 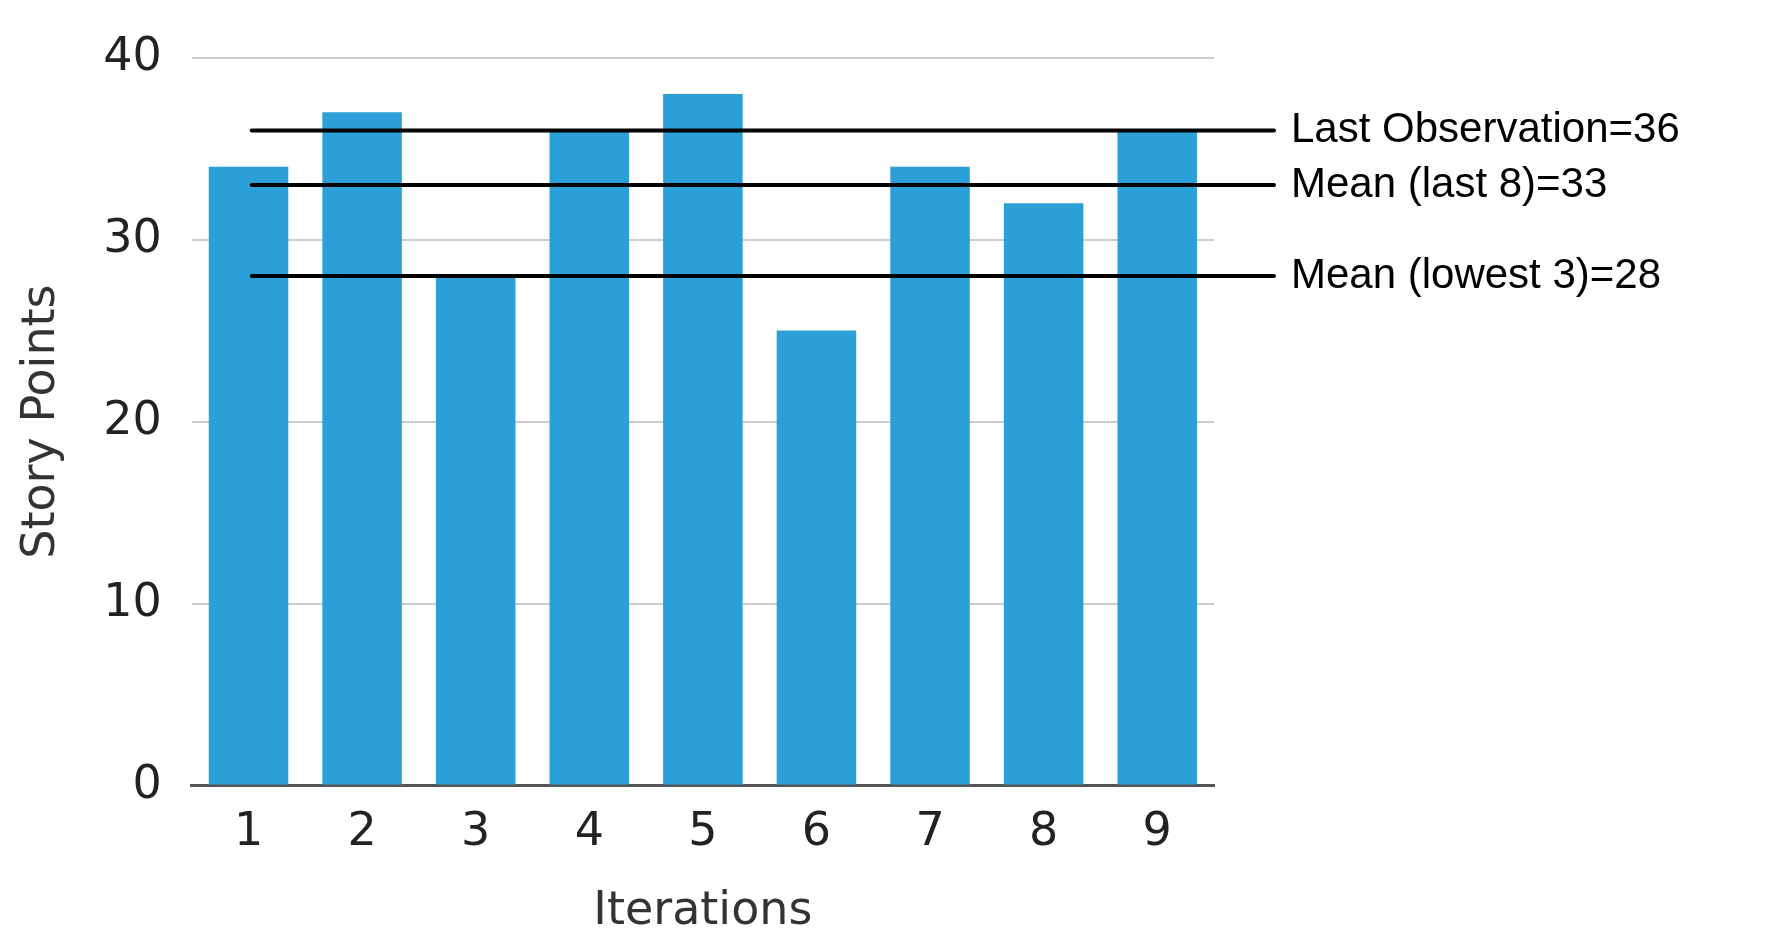 I want to click on x-tick-label: 3, so click(x=476, y=829).